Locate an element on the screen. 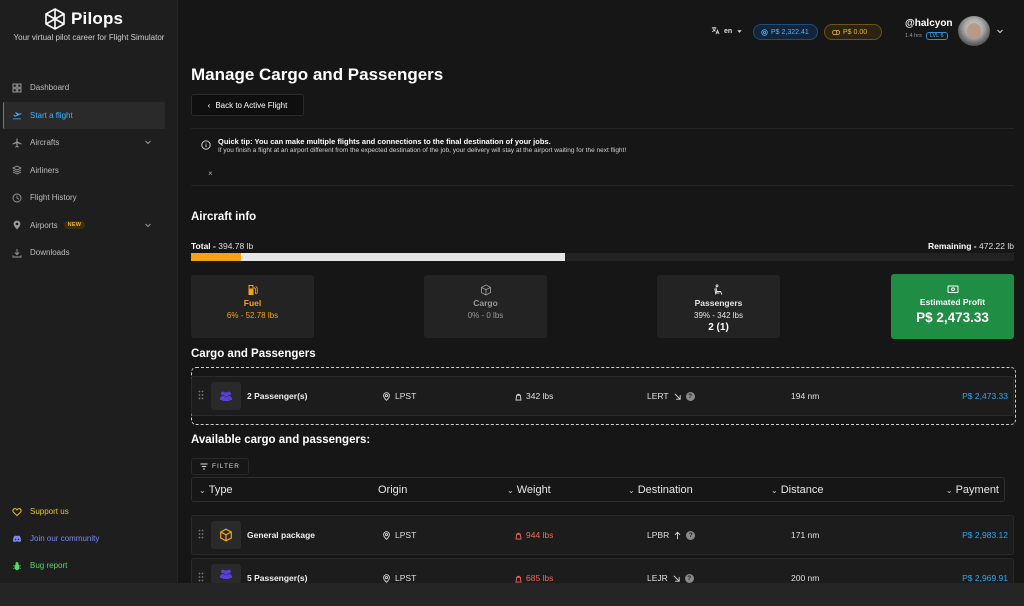 This screenshot has width=1024, height=606. item-payment: P$ 2,983.12 is located at coordinates (985, 535).